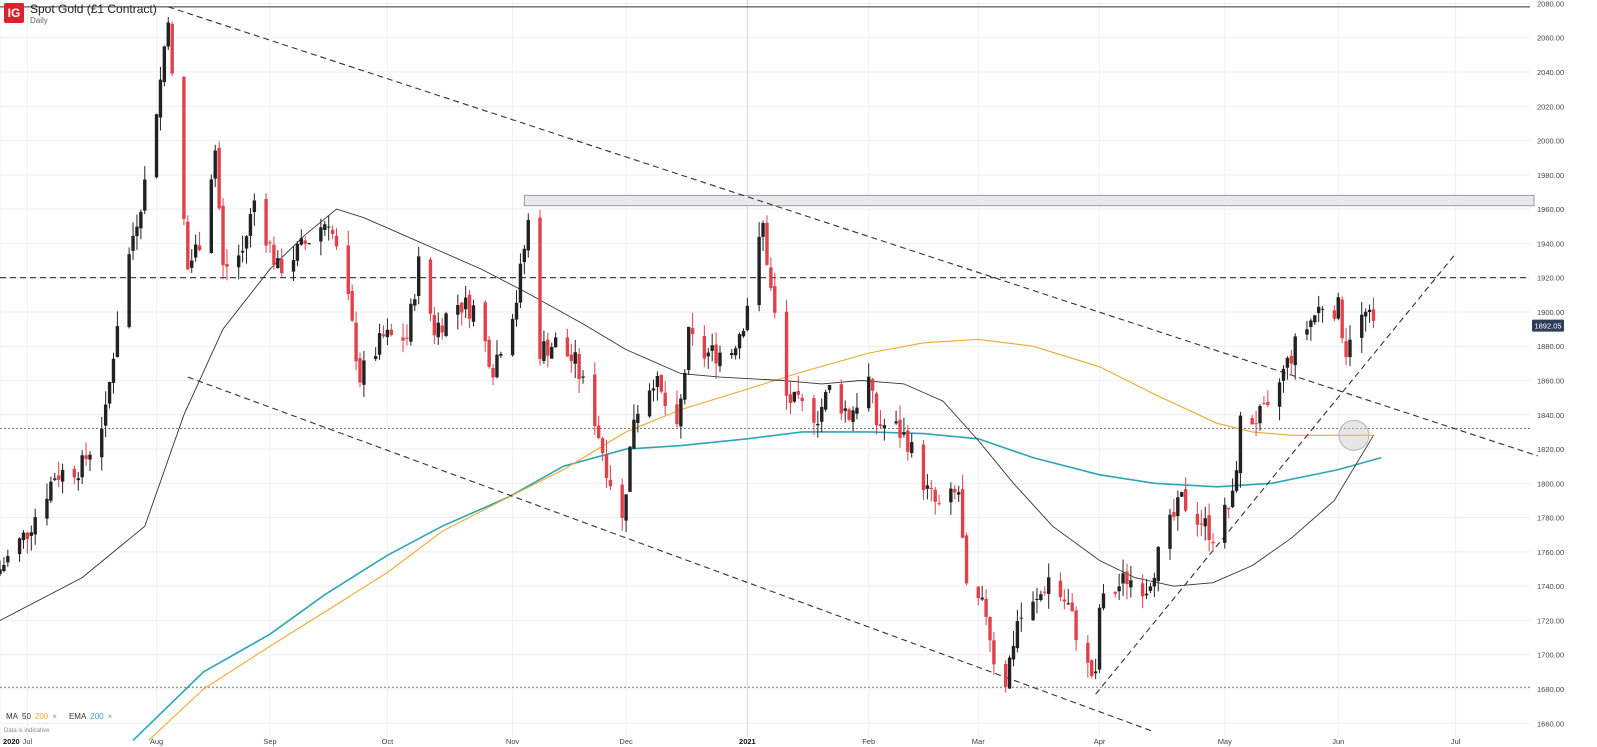 Image resolution: width=1597 pixels, height=747 pixels. Describe the element at coordinates (1354, 435) in the screenshot. I see `highlight-circle` at that location.